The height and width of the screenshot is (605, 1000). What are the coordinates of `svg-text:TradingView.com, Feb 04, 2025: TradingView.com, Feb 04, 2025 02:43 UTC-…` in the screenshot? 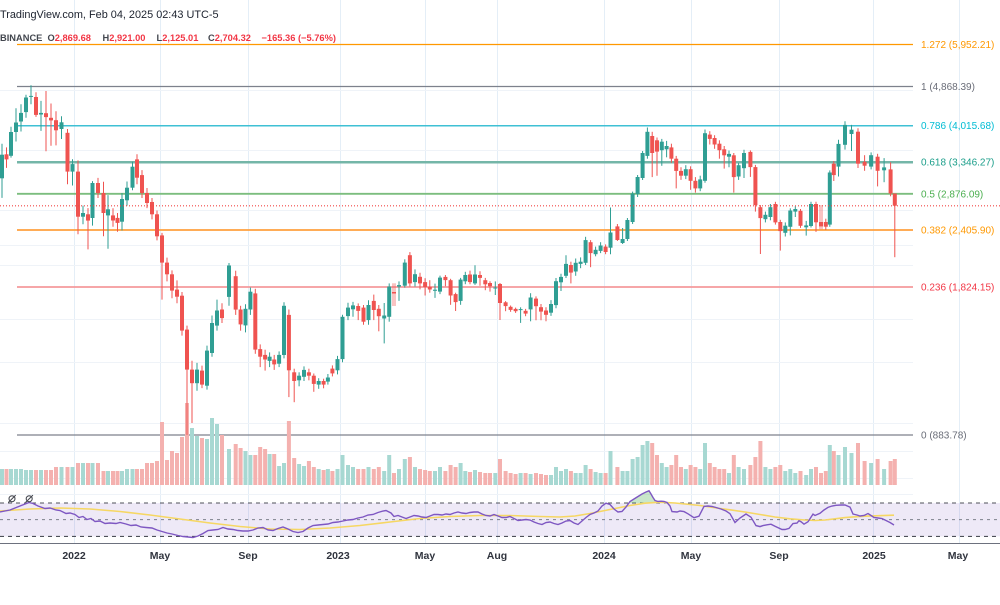 It's located at (109, 15).